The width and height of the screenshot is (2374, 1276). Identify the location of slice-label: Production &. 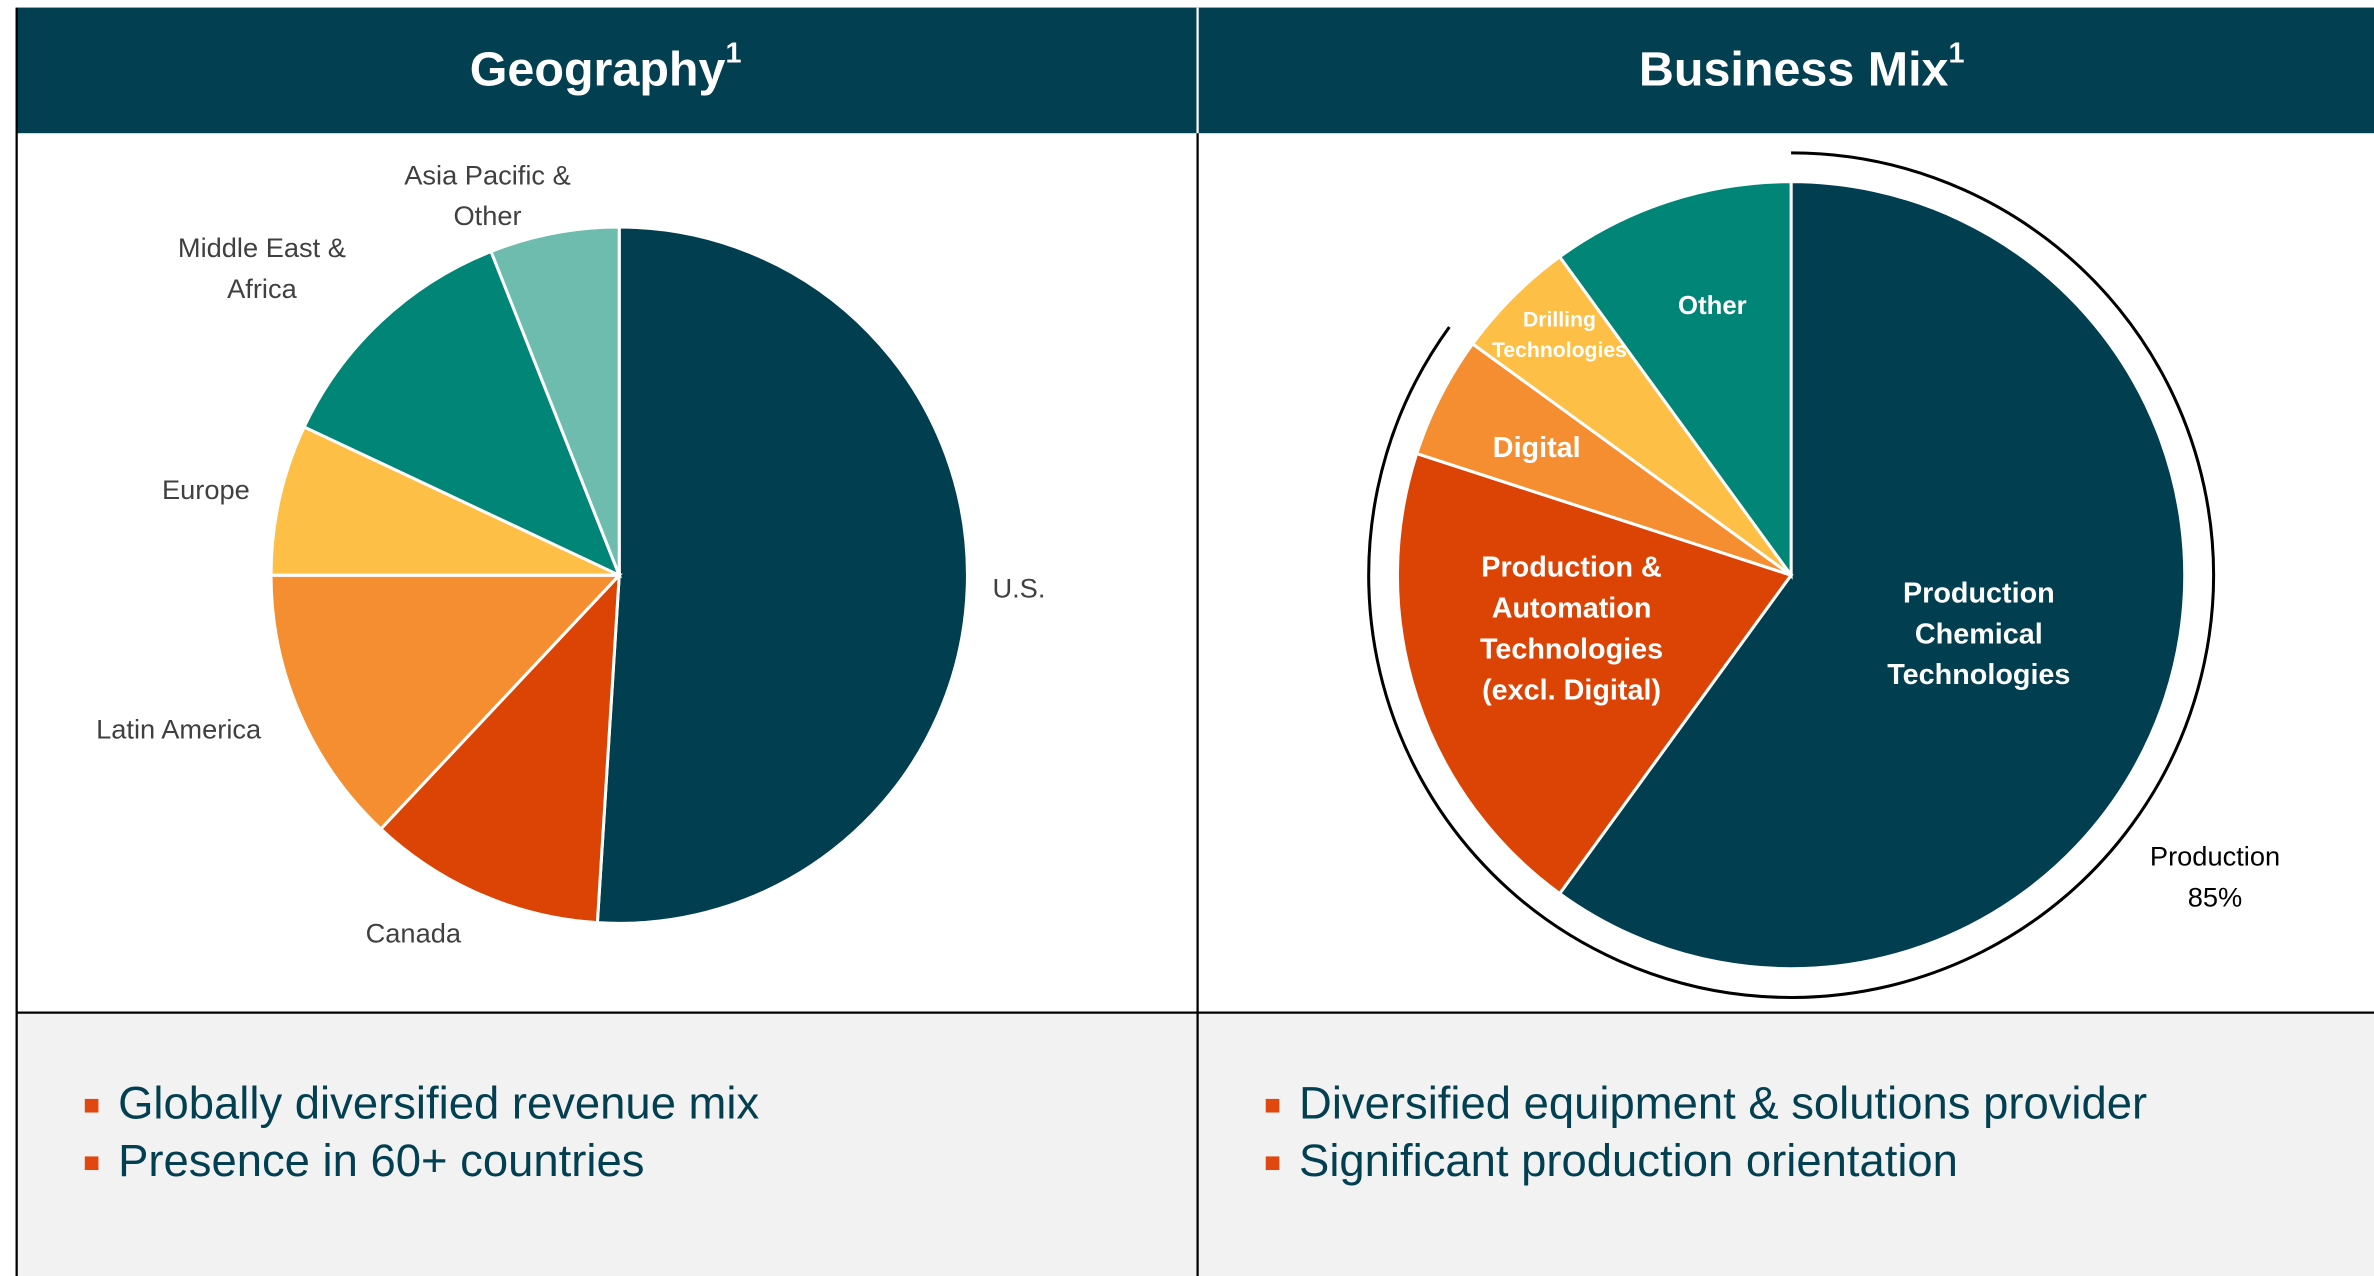
(1571, 568).